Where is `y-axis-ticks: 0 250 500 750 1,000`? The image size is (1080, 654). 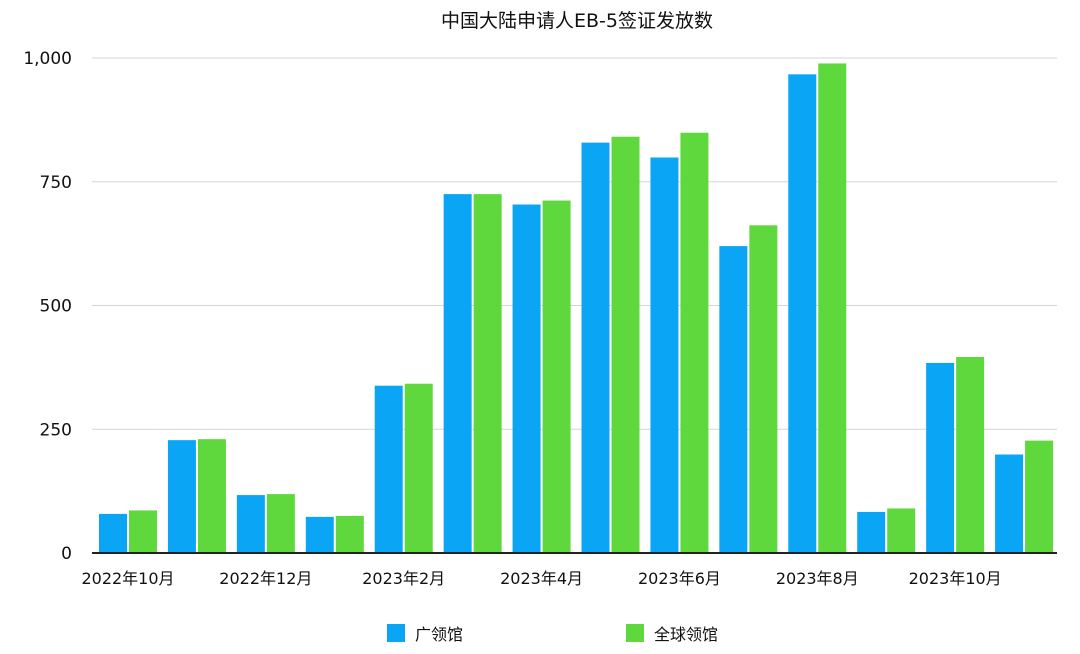
y-axis-ticks: 0 250 500 750 1,000 is located at coordinates (47, 306).